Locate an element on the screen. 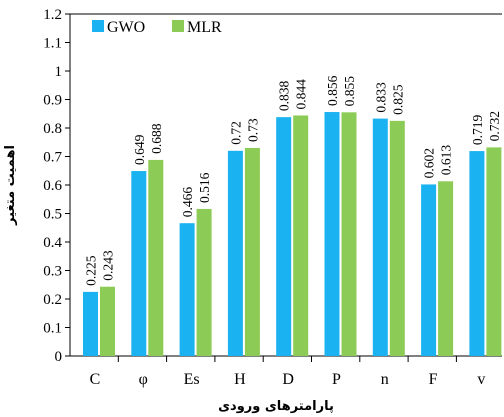 The image size is (504, 417). data-label: 0.73 is located at coordinates (252, 130).